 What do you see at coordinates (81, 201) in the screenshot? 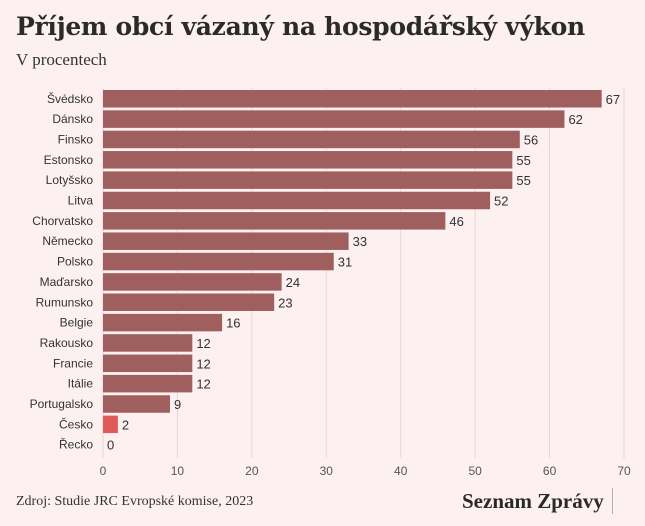
I see `category-label: Litva` at bounding box center [81, 201].